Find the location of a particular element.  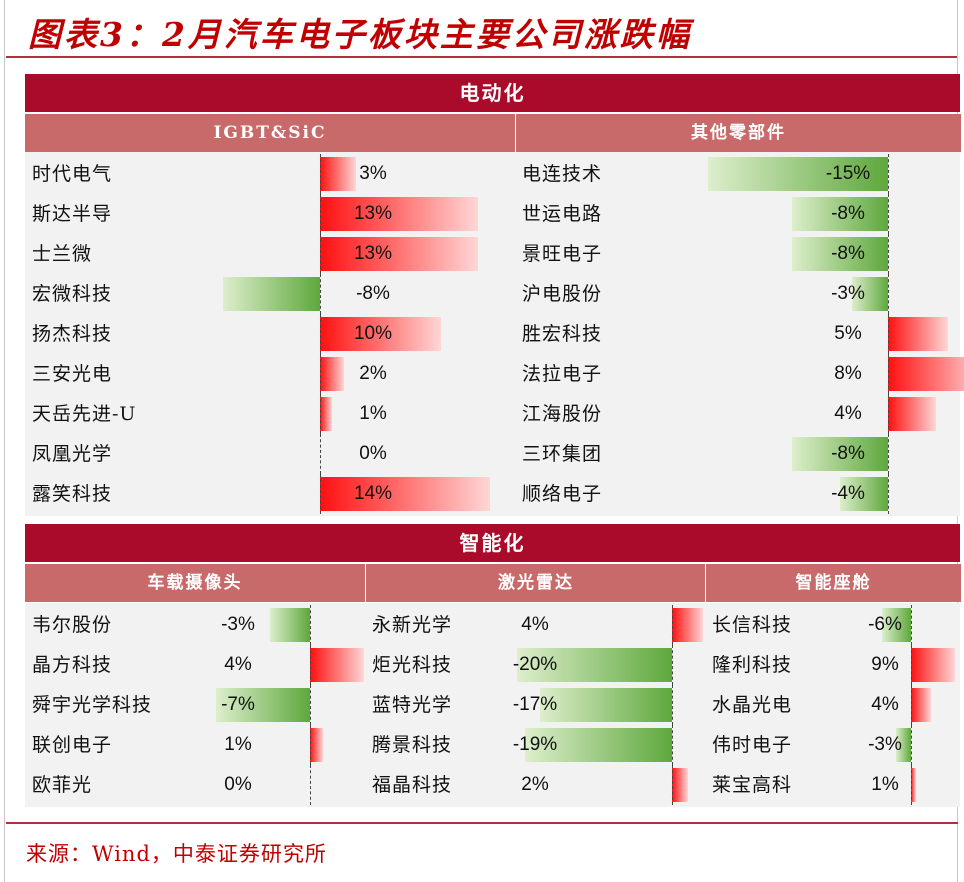

company-name: 隆利科技 is located at coordinates (752, 665).